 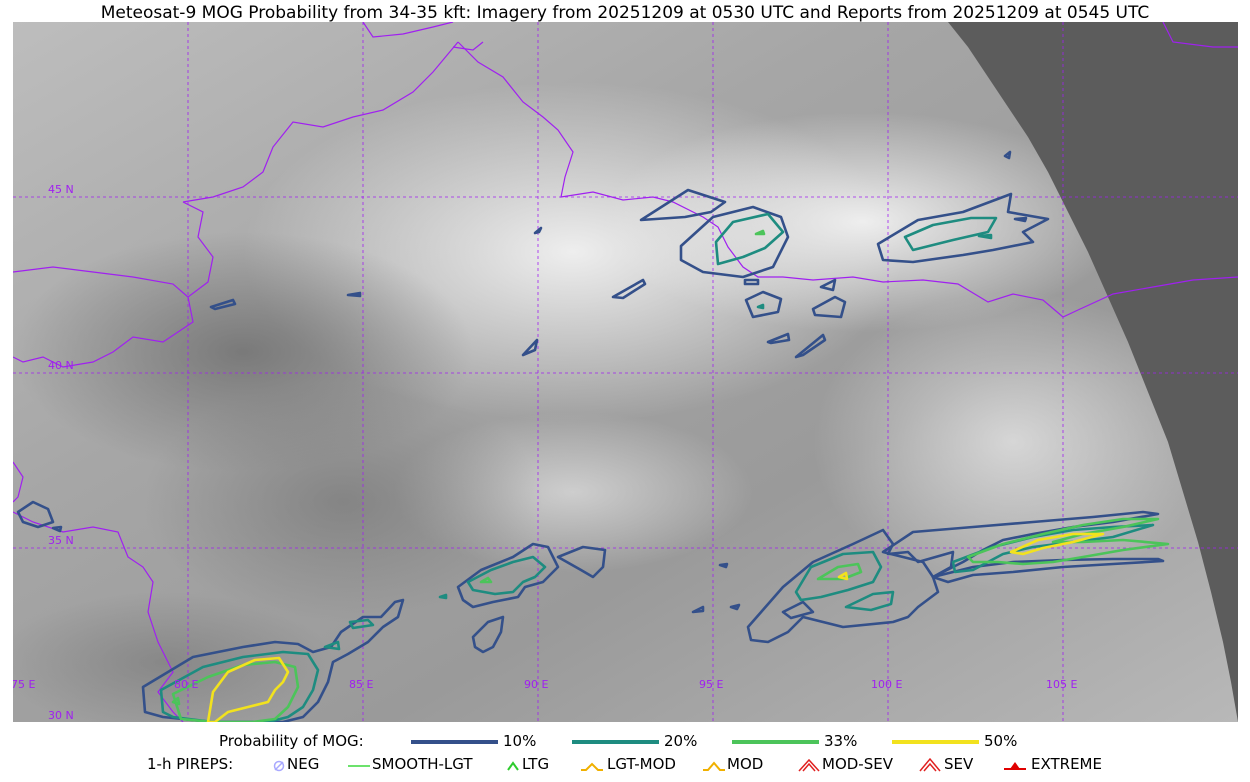 What do you see at coordinates (809, 765) in the screenshot?
I see `mod-sev-caret-icon` at bounding box center [809, 765].